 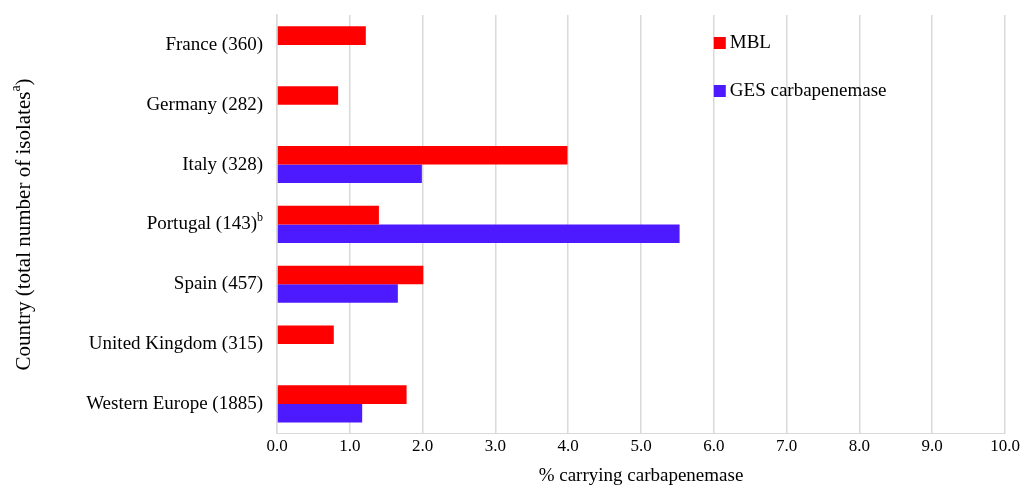 What do you see at coordinates (808, 89) in the screenshot?
I see `legend-label: GES carbapenemase` at bounding box center [808, 89].